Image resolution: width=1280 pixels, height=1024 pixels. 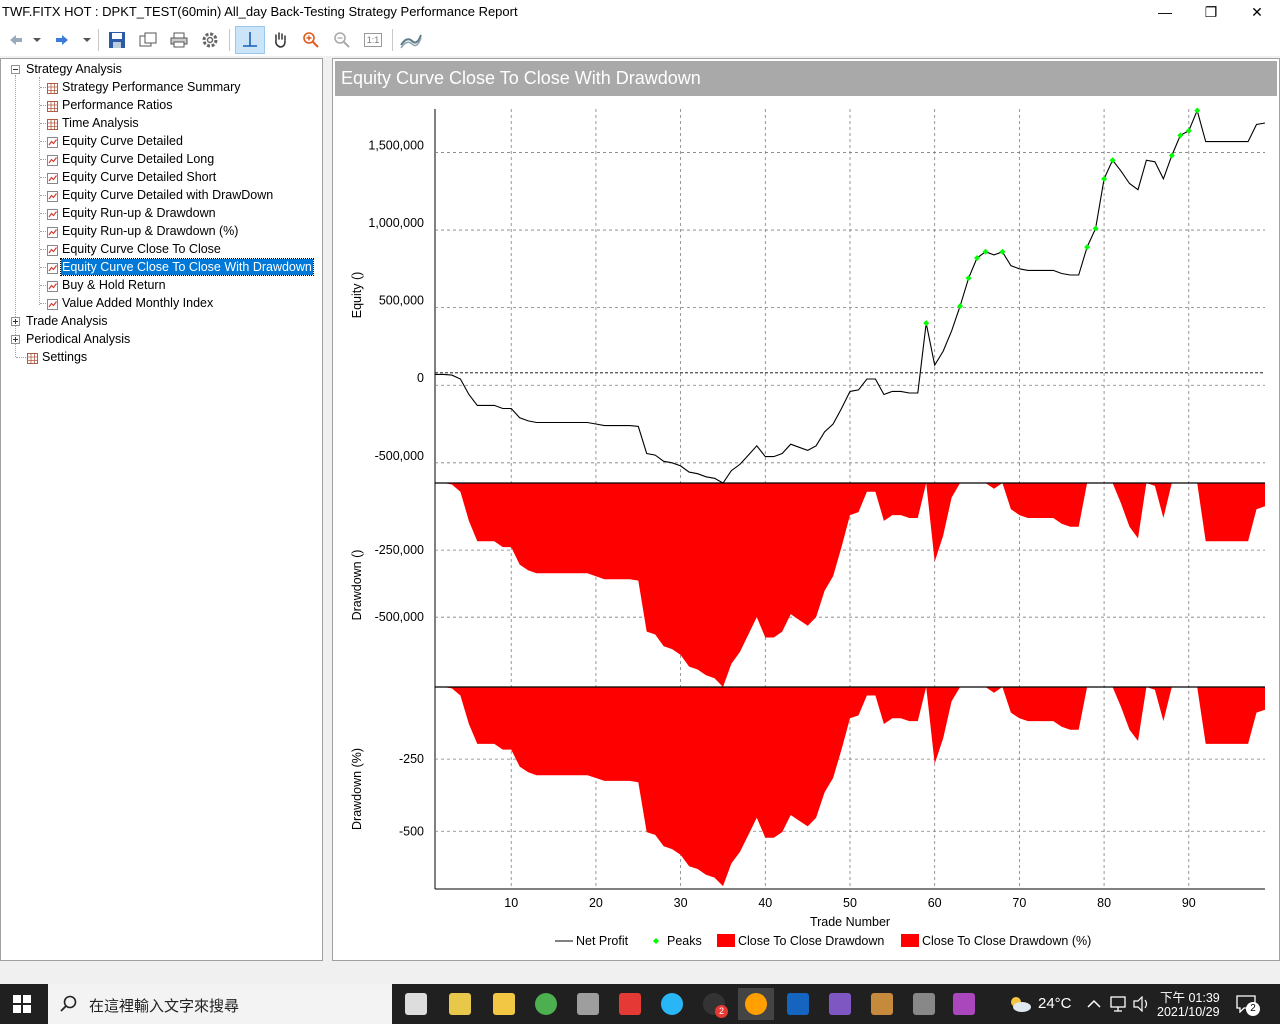 What do you see at coordinates (1142, 1004) in the screenshot?
I see `volume-icon` at bounding box center [1142, 1004].